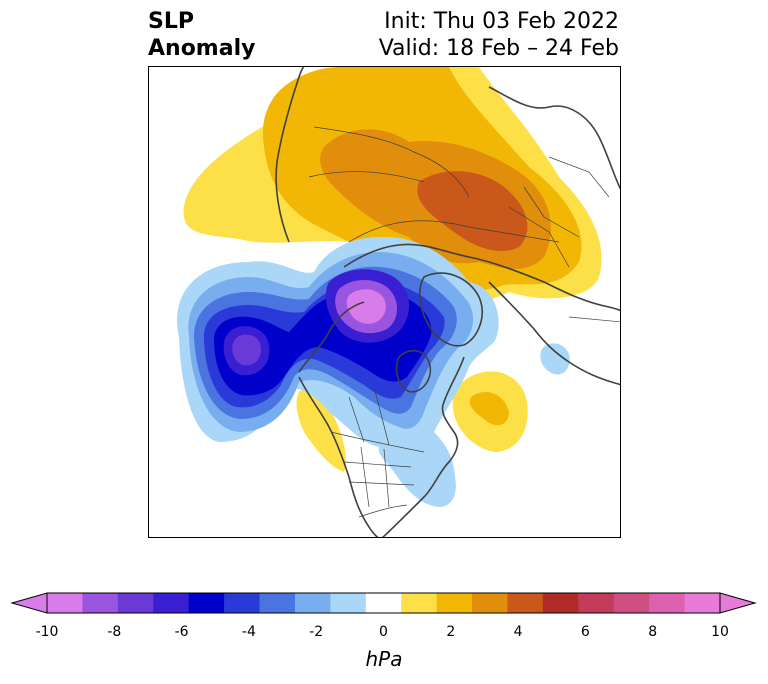 The height and width of the screenshot is (684, 768). What do you see at coordinates (518, 632) in the screenshot?
I see `colorbar-tick-label: 4` at bounding box center [518, 632].